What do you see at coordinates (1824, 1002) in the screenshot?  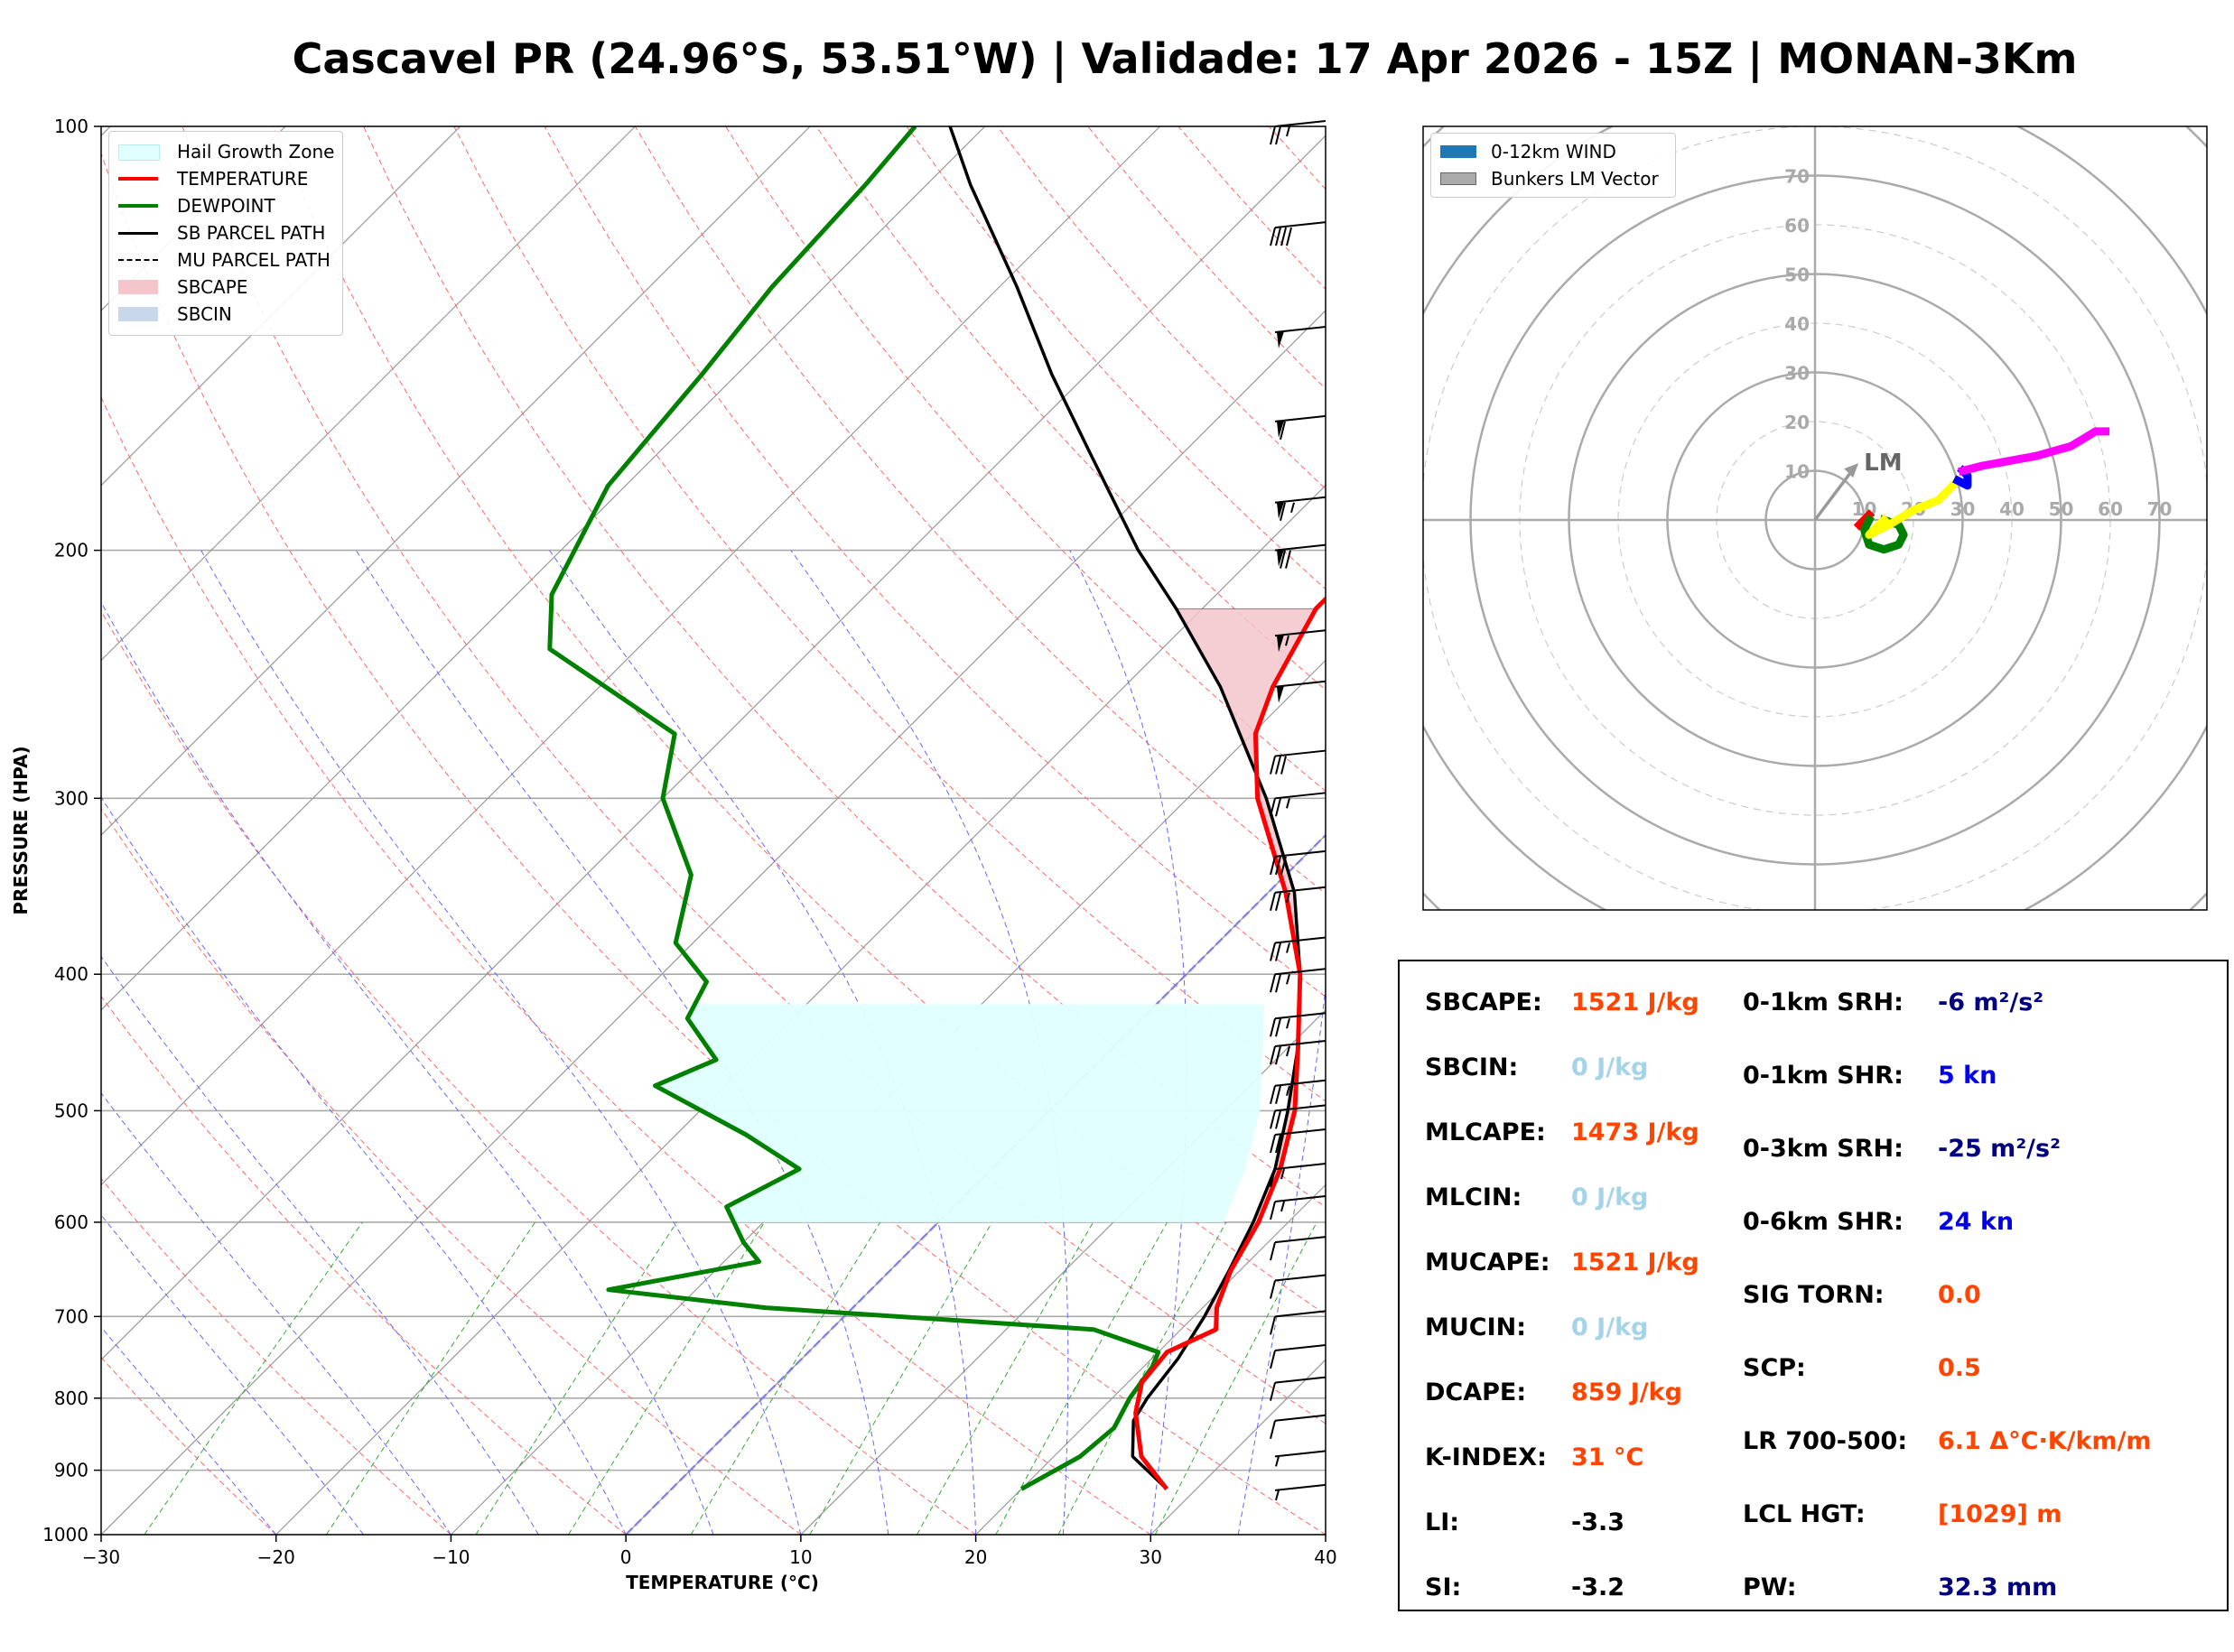 I see `index-label: 0-1km SRH:` at bounding box center [1824, 1002].